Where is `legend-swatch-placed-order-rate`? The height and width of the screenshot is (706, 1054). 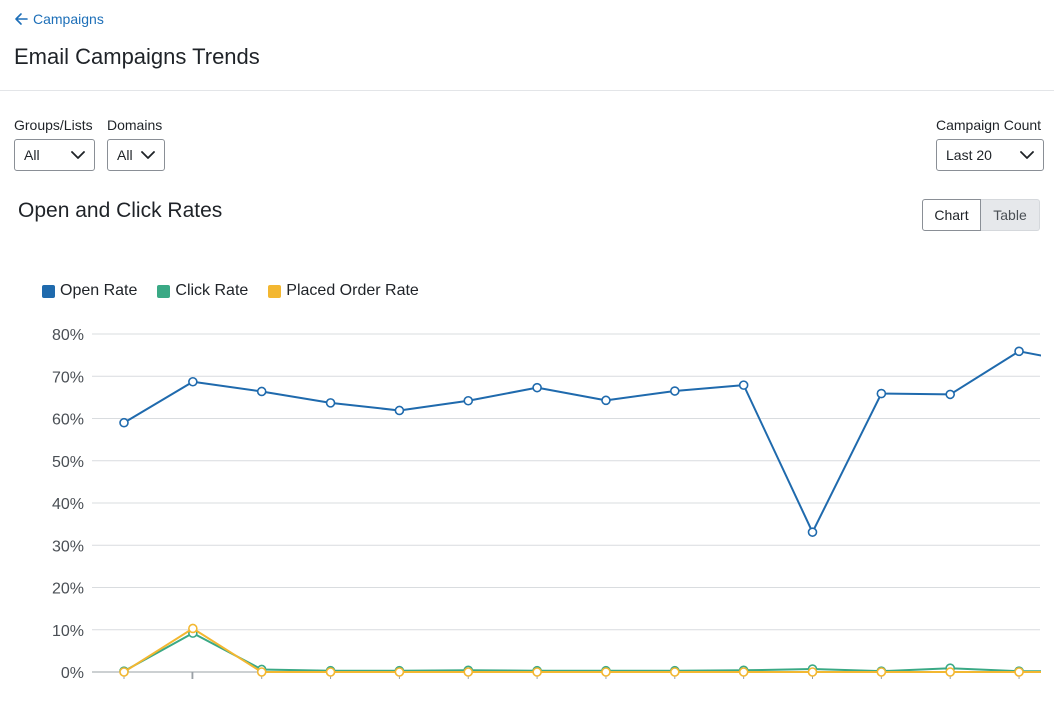 legend-swatch-placed-order-rate is located at coordinates (275, 291).